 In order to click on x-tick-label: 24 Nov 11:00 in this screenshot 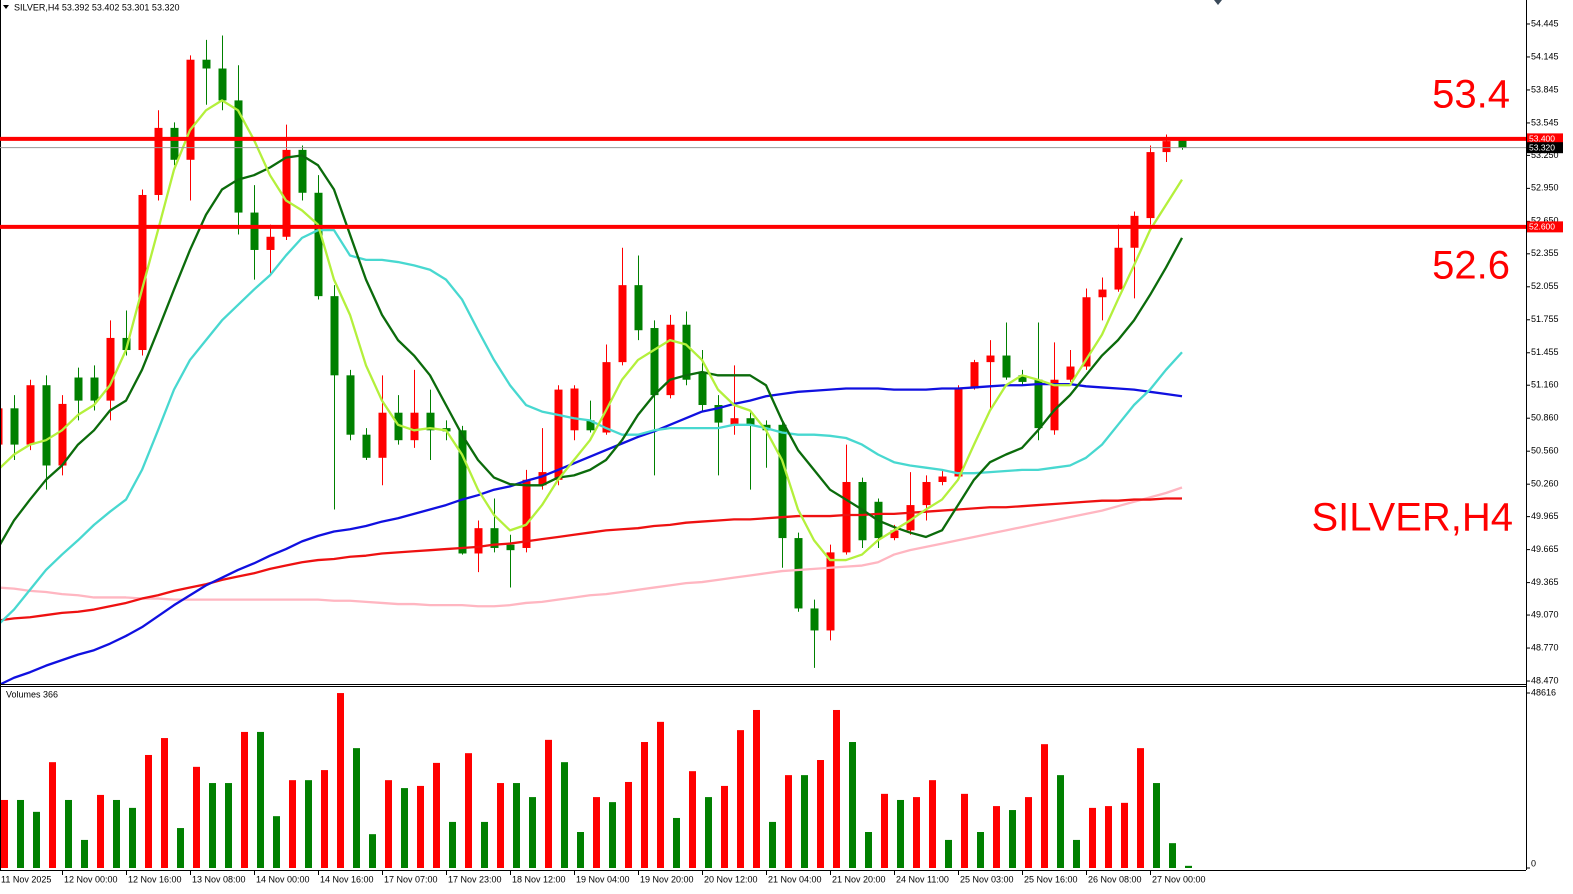, I will do `click(922, 879)`.